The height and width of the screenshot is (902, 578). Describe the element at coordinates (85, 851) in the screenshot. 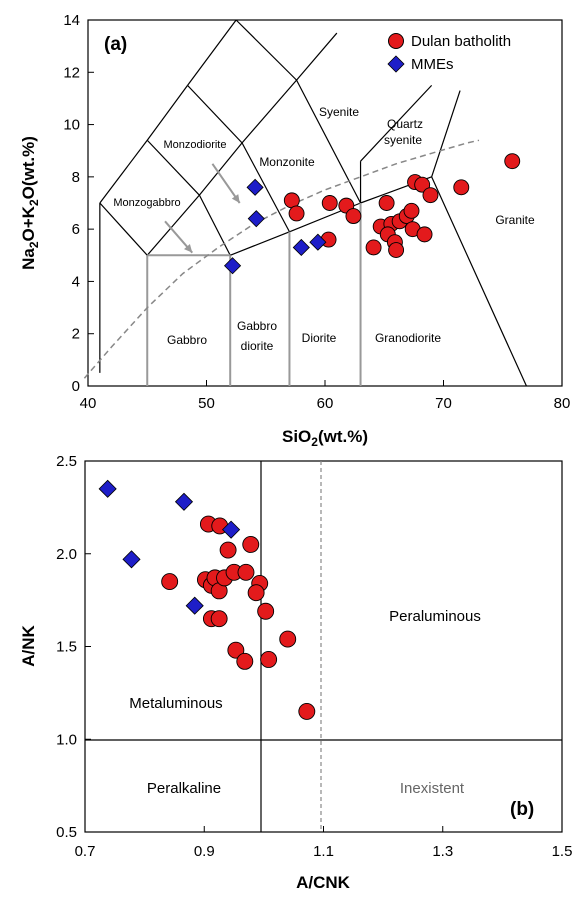

I see `x-tick-label: 0.7` at that location.